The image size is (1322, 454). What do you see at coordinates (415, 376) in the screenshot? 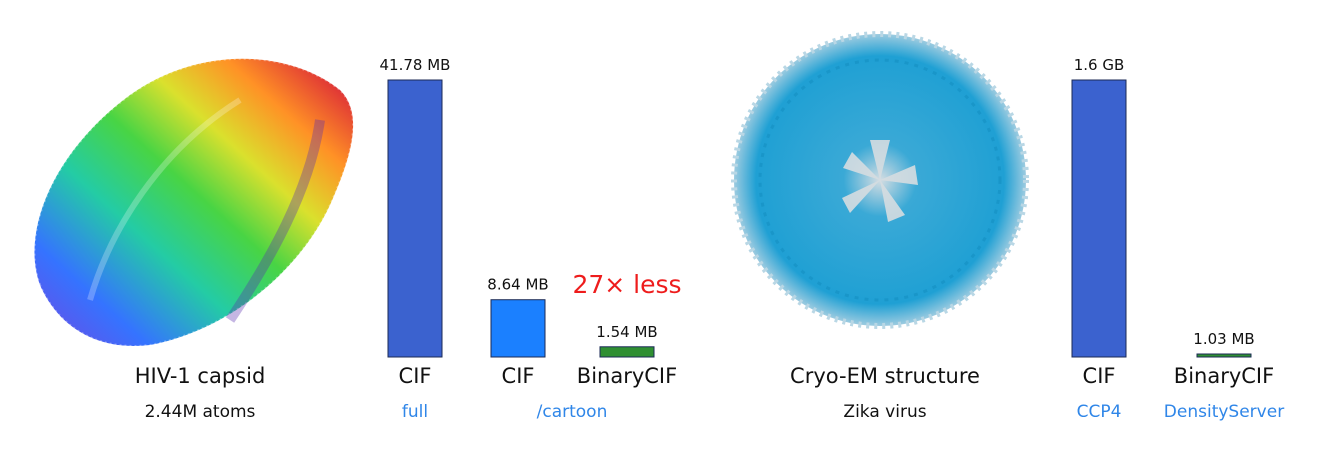
I see `category-label-cif-full: CIF` at bounding box center [415, 376].